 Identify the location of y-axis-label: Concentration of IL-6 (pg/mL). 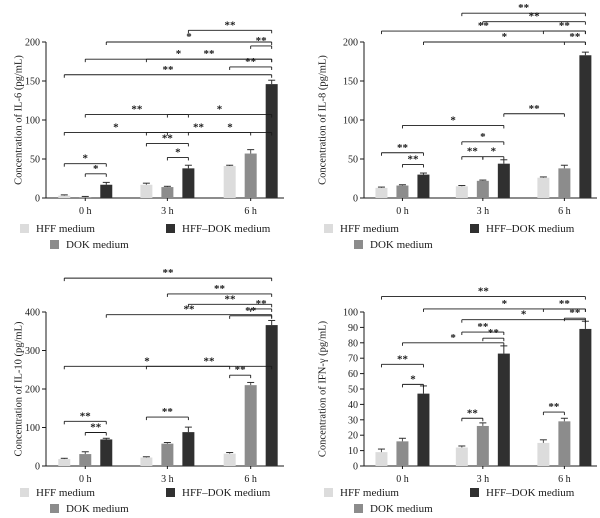
(18, 120).